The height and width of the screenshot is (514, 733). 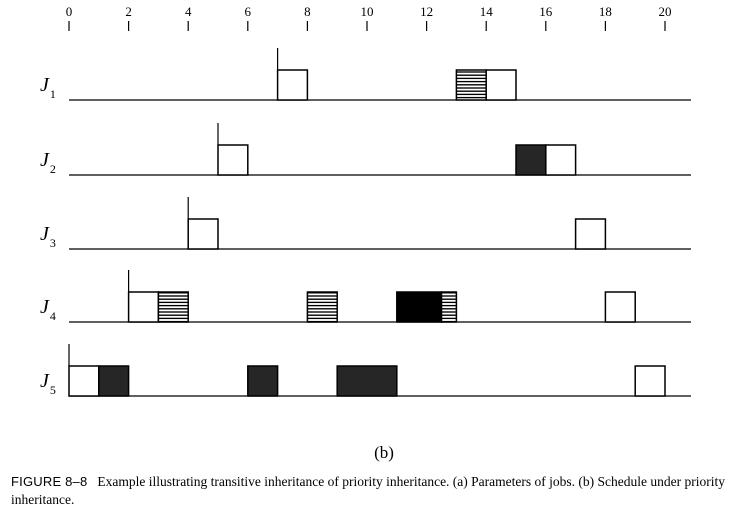 What do you see at coordinates (365, 74) in the screenshot?
I see `job-row: J1` at bounding box center [365, 74].